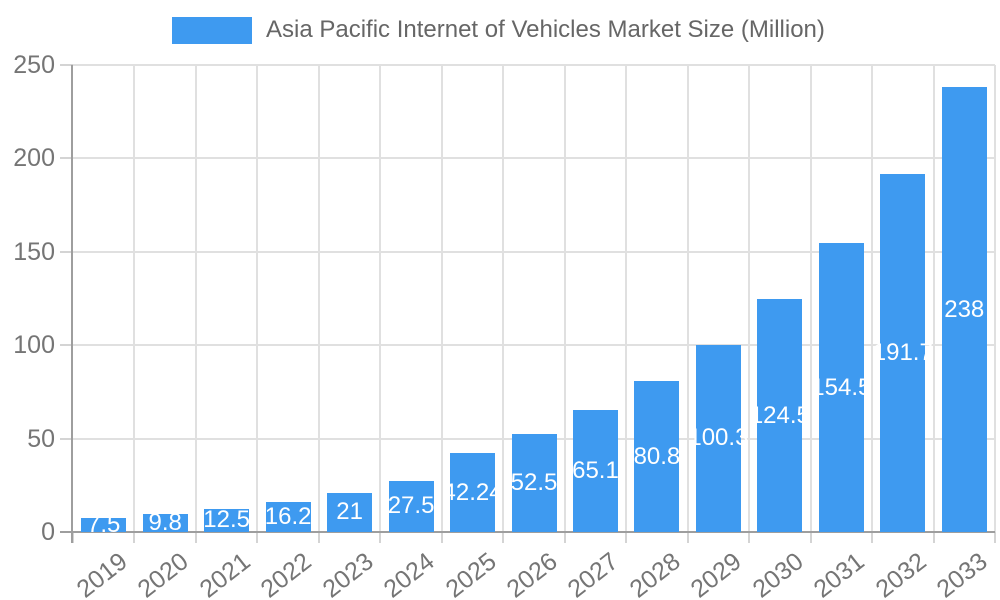 This screenshot has width=1000, height=600. Describe the element at coordinates (34, 158) in the screenshot. I see `y-tick-label: 200` at that location.